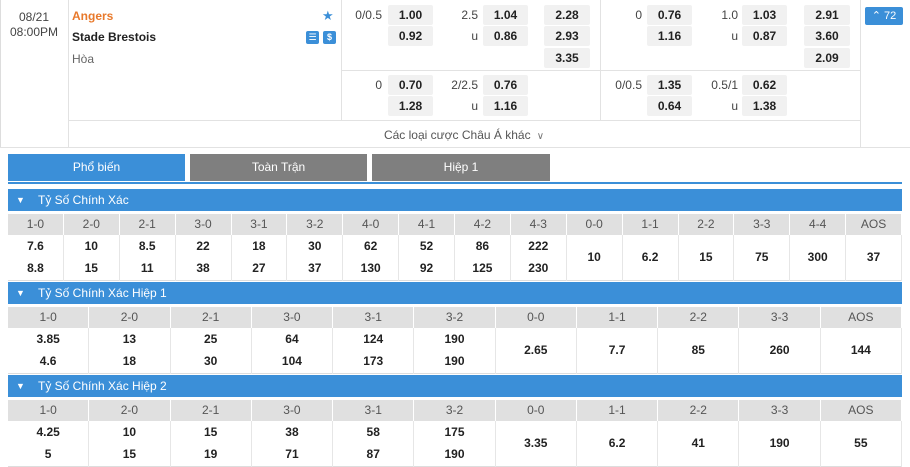 The image size is (910, 467). Describe the element at coordinates (817, 257) in the screenshot. I see `odds-draw-score: 300` at that location.